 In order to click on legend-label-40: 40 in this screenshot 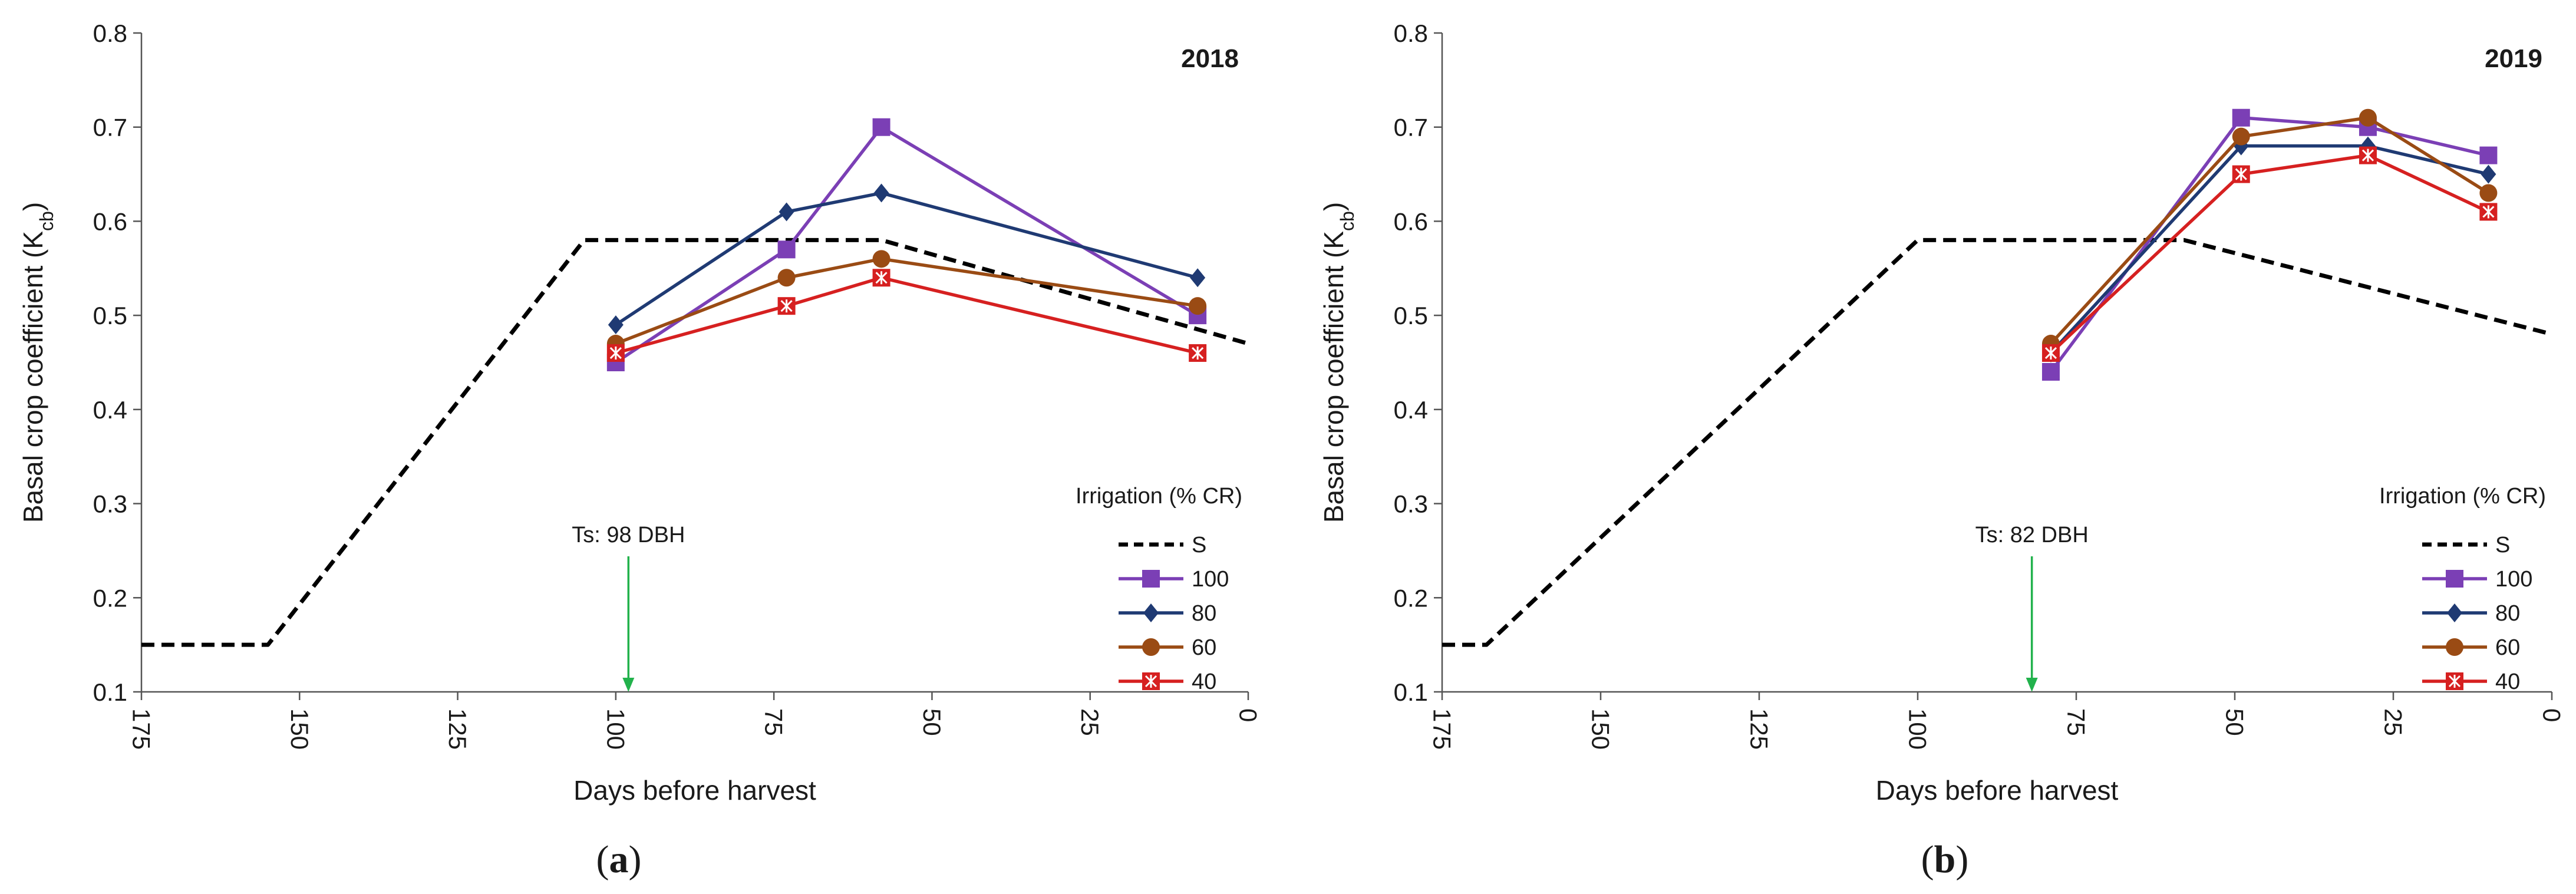, I will do `click(1204, 681)`.